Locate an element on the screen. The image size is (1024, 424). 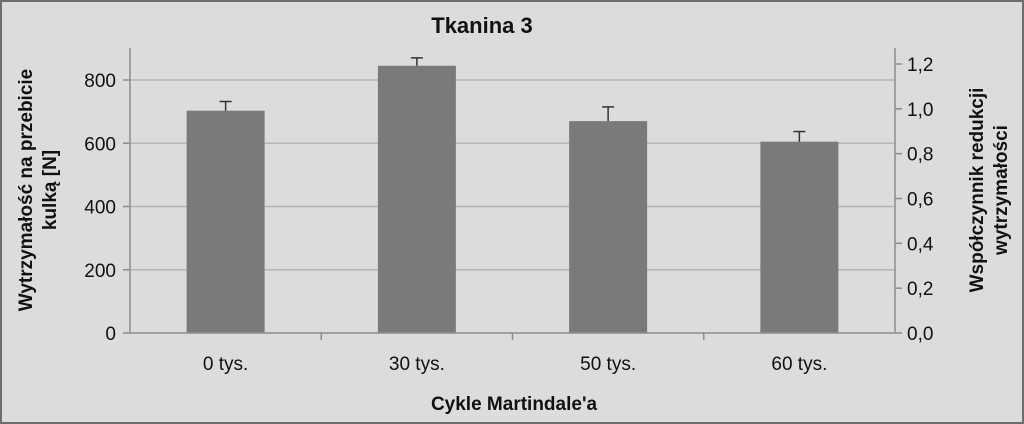
y2-tick-label: 0,8 is located at coordinates (920, 155).